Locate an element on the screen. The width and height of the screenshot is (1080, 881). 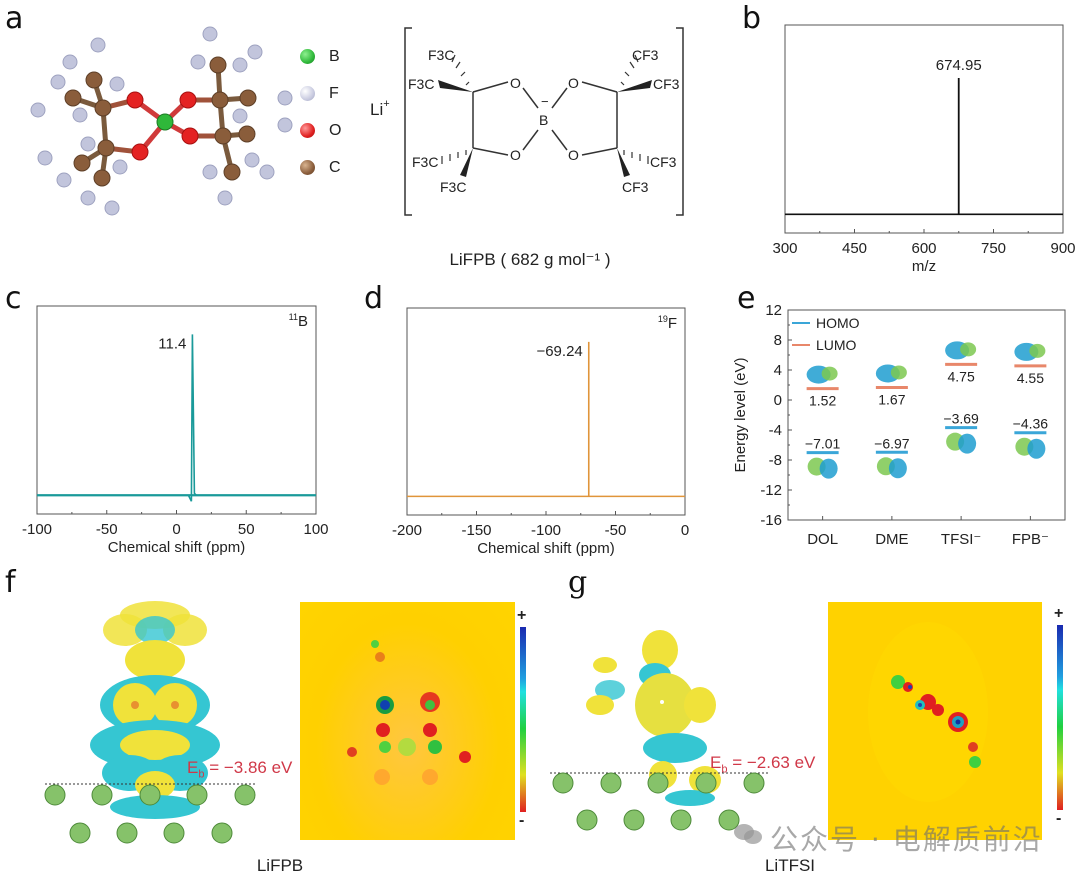
homo-value-label: −4.36 is located at coordinates (1031, 424).